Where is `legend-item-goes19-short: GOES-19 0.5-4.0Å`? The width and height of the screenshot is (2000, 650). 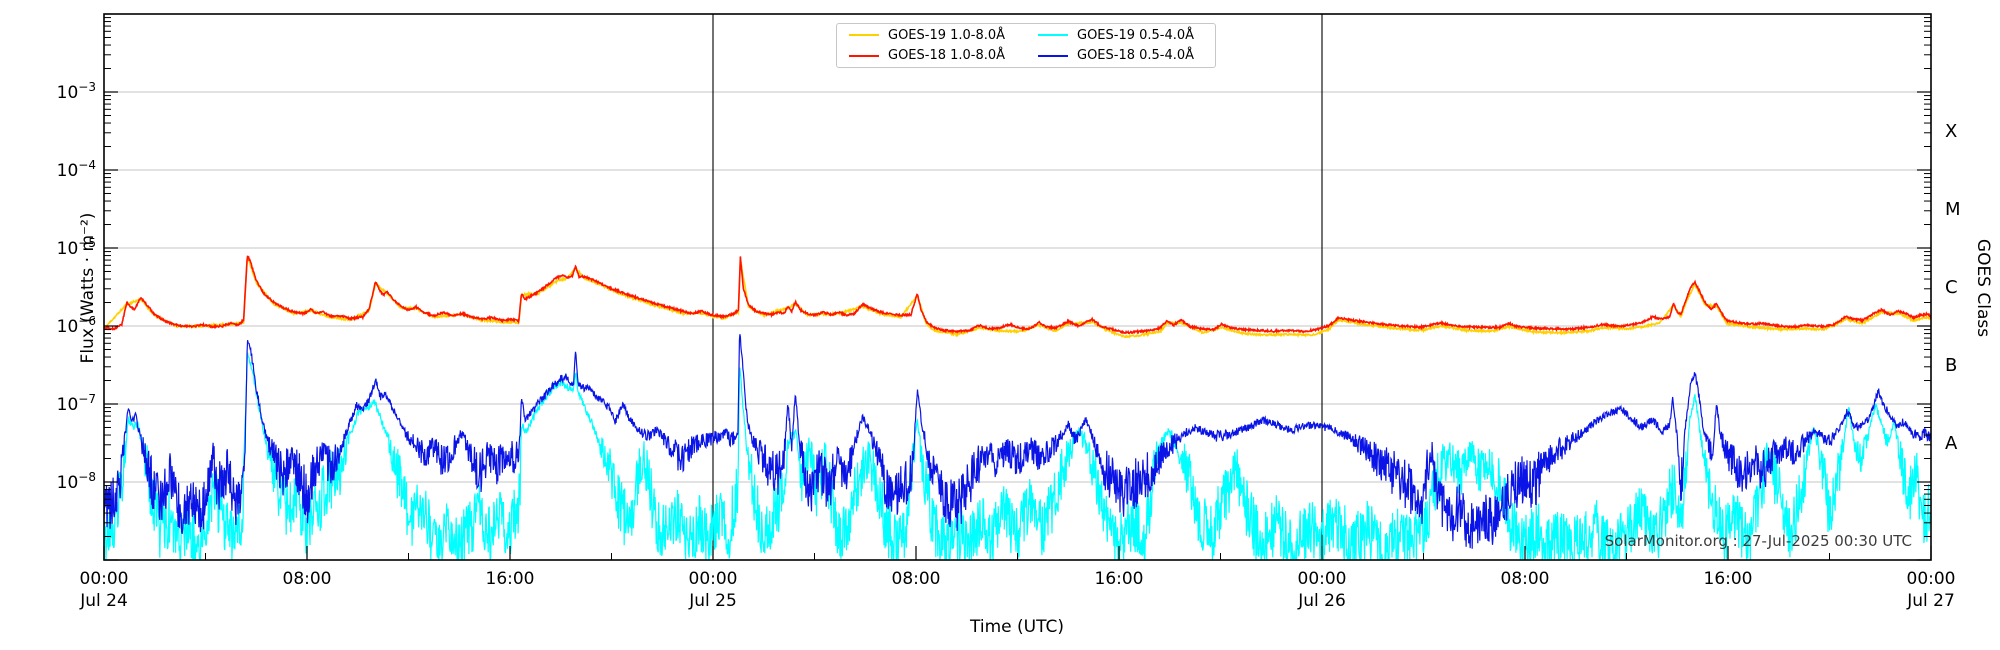 legend-item-goes19-short: GOES-19 0.5-4.0Å is located at coordinates (1120, 35).